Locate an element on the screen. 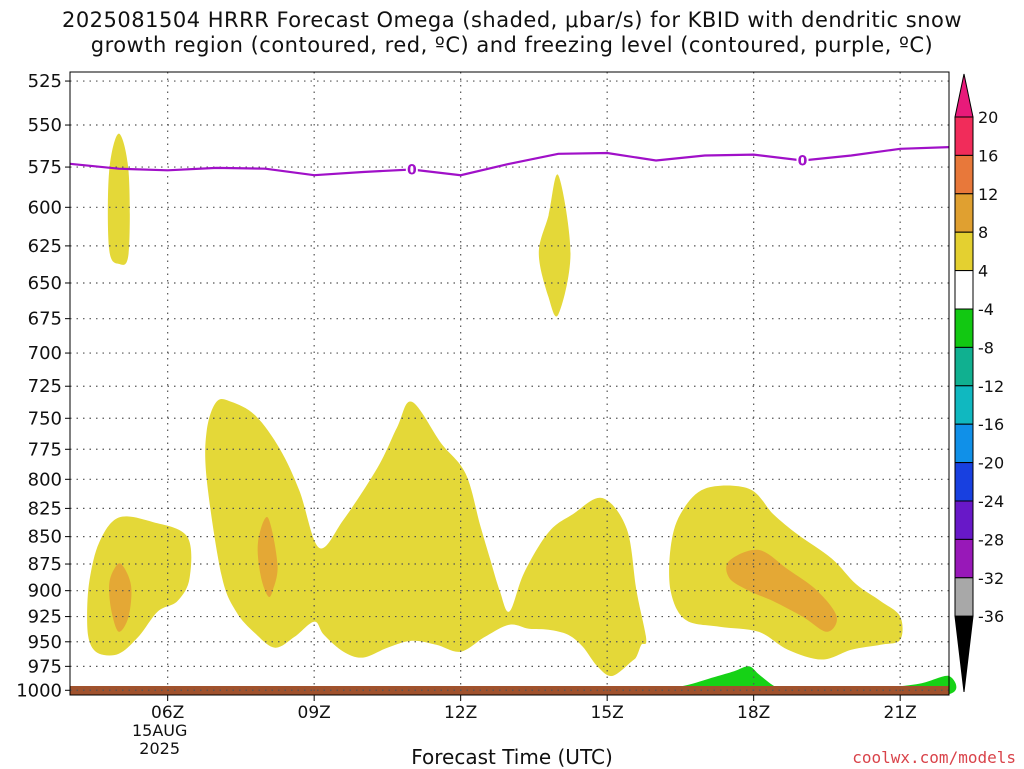 This screenshot has width=1024, height=769. colorbar-label: 8 is located at coordinates (983, 232).